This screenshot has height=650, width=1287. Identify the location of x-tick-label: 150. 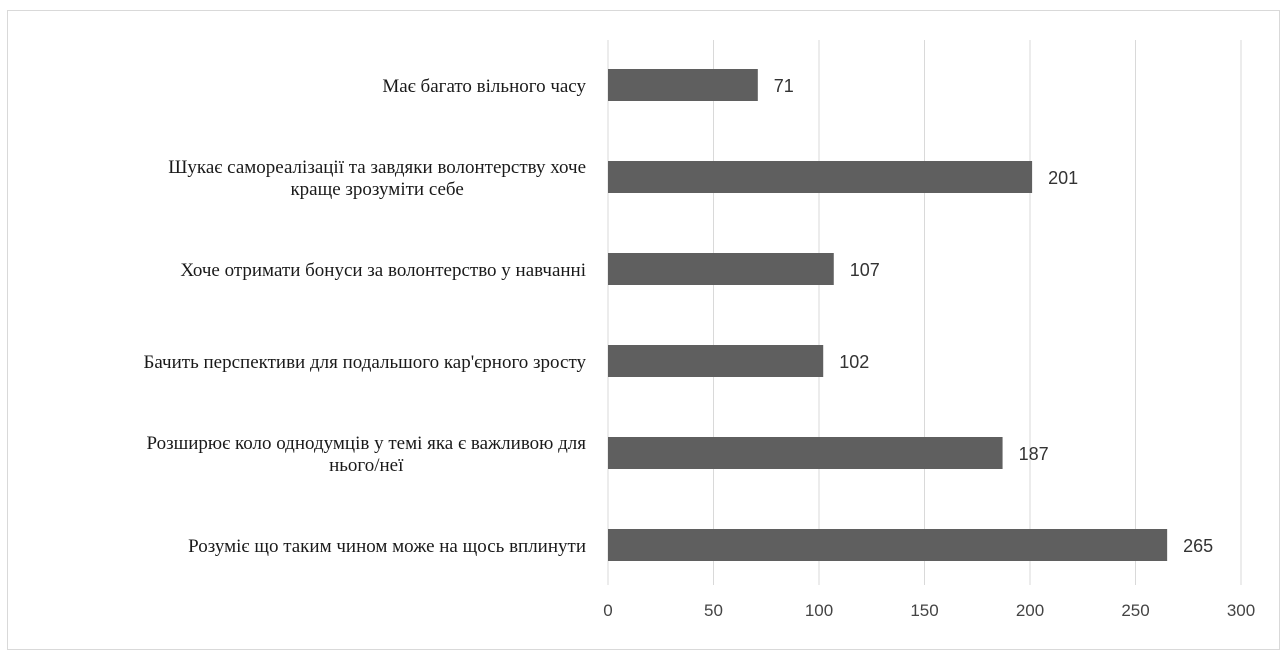
(924, 610).